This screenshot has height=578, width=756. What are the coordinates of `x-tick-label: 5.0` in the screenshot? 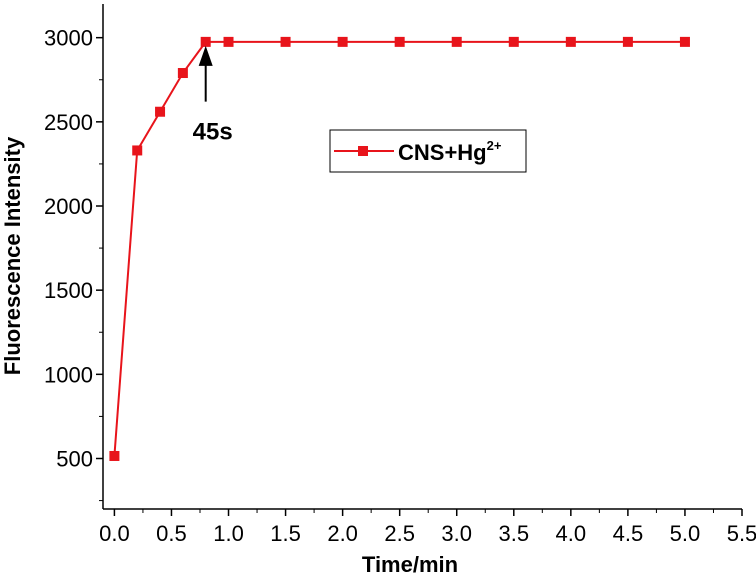 It's located at (685, 533).